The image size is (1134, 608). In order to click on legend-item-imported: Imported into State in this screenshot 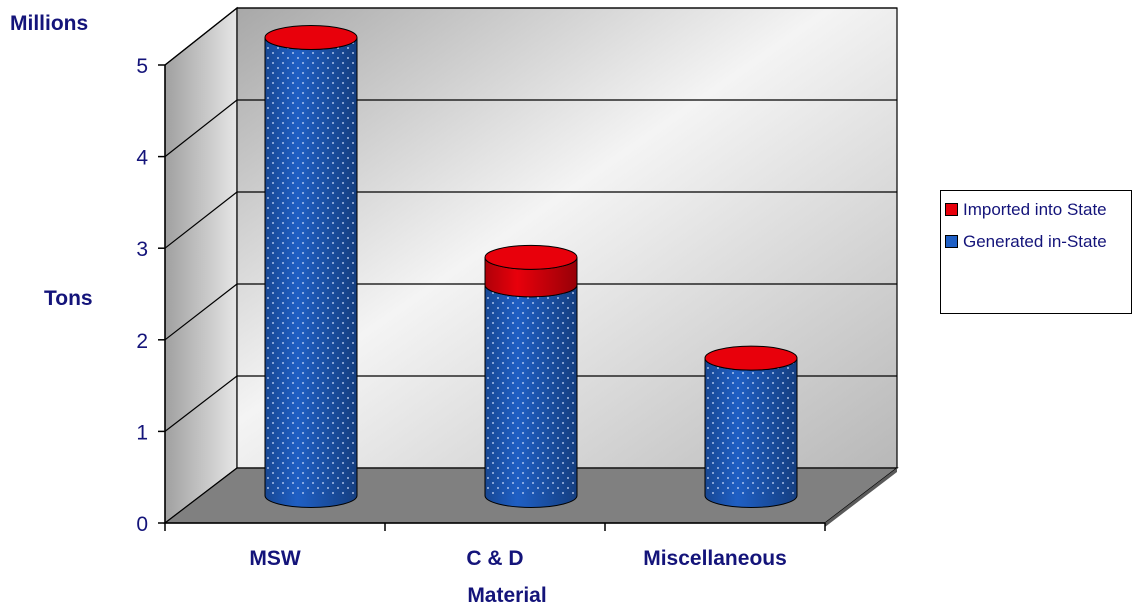, I will do `click(1036, 210)`.